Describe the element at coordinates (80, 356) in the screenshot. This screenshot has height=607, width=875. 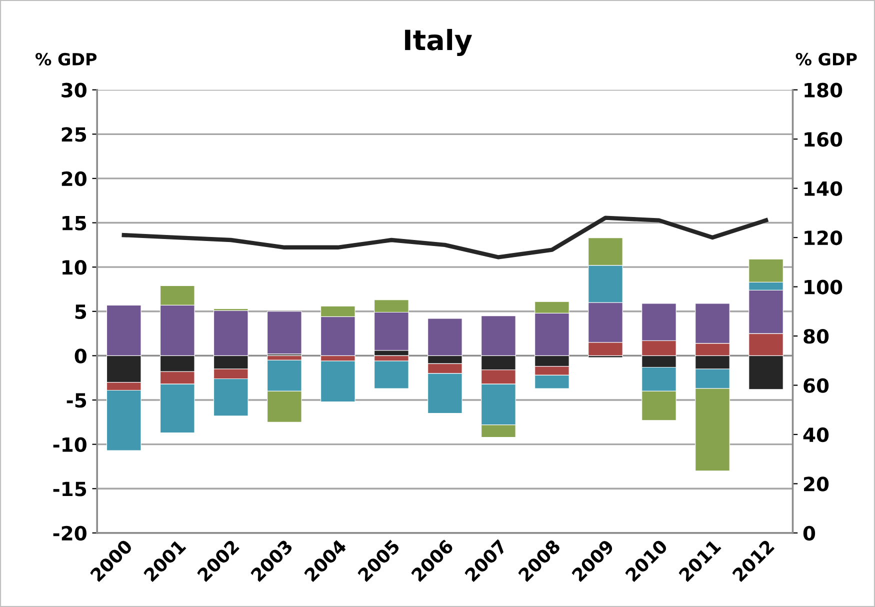
I see `y-tick-label: 0` at that location.